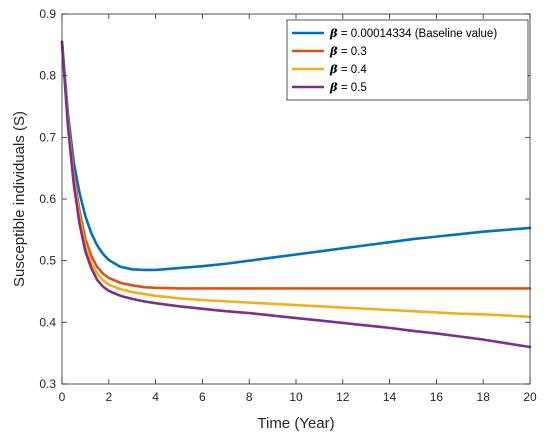  What do you see at coordinates (47, 322) in the screenshot?
I see `y-tick-label: 0.4` at bounding box center [47, 322].